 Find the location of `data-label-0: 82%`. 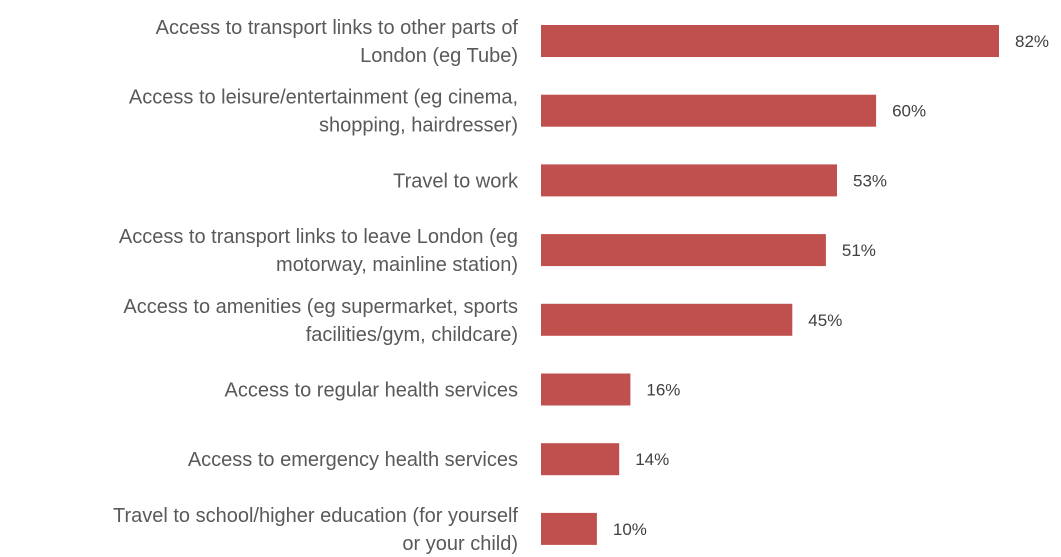

data-label-0: 82% is located at coordinates (1032, 41).